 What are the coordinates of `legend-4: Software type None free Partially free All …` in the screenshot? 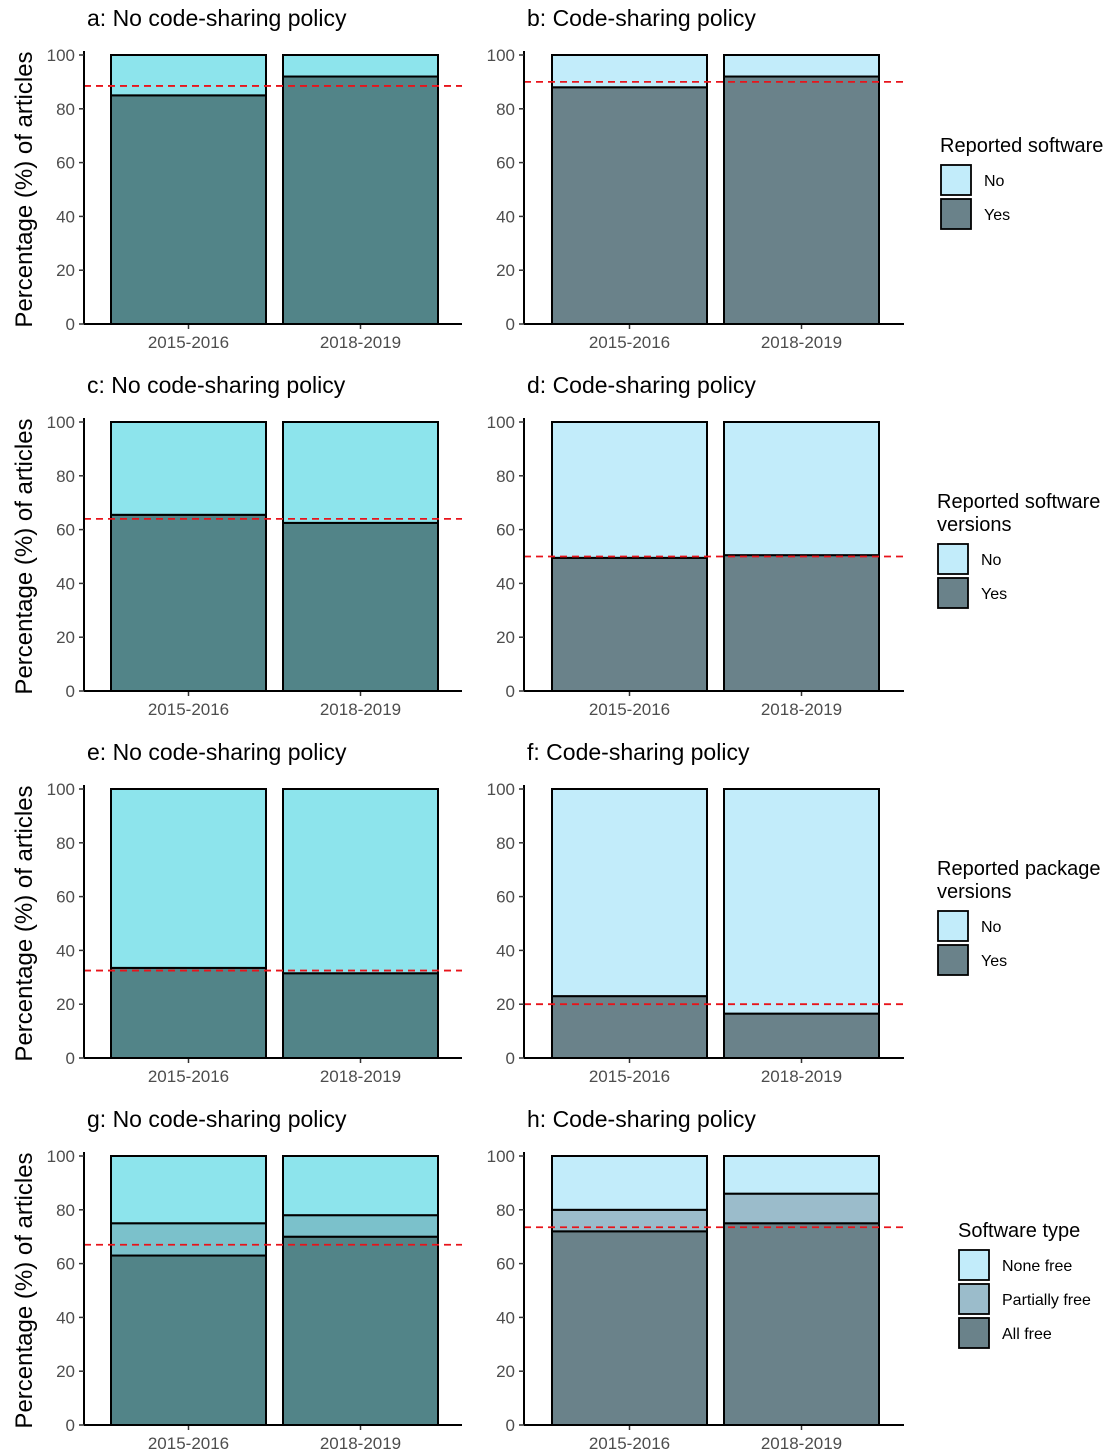 It's located at (1024, 1284).